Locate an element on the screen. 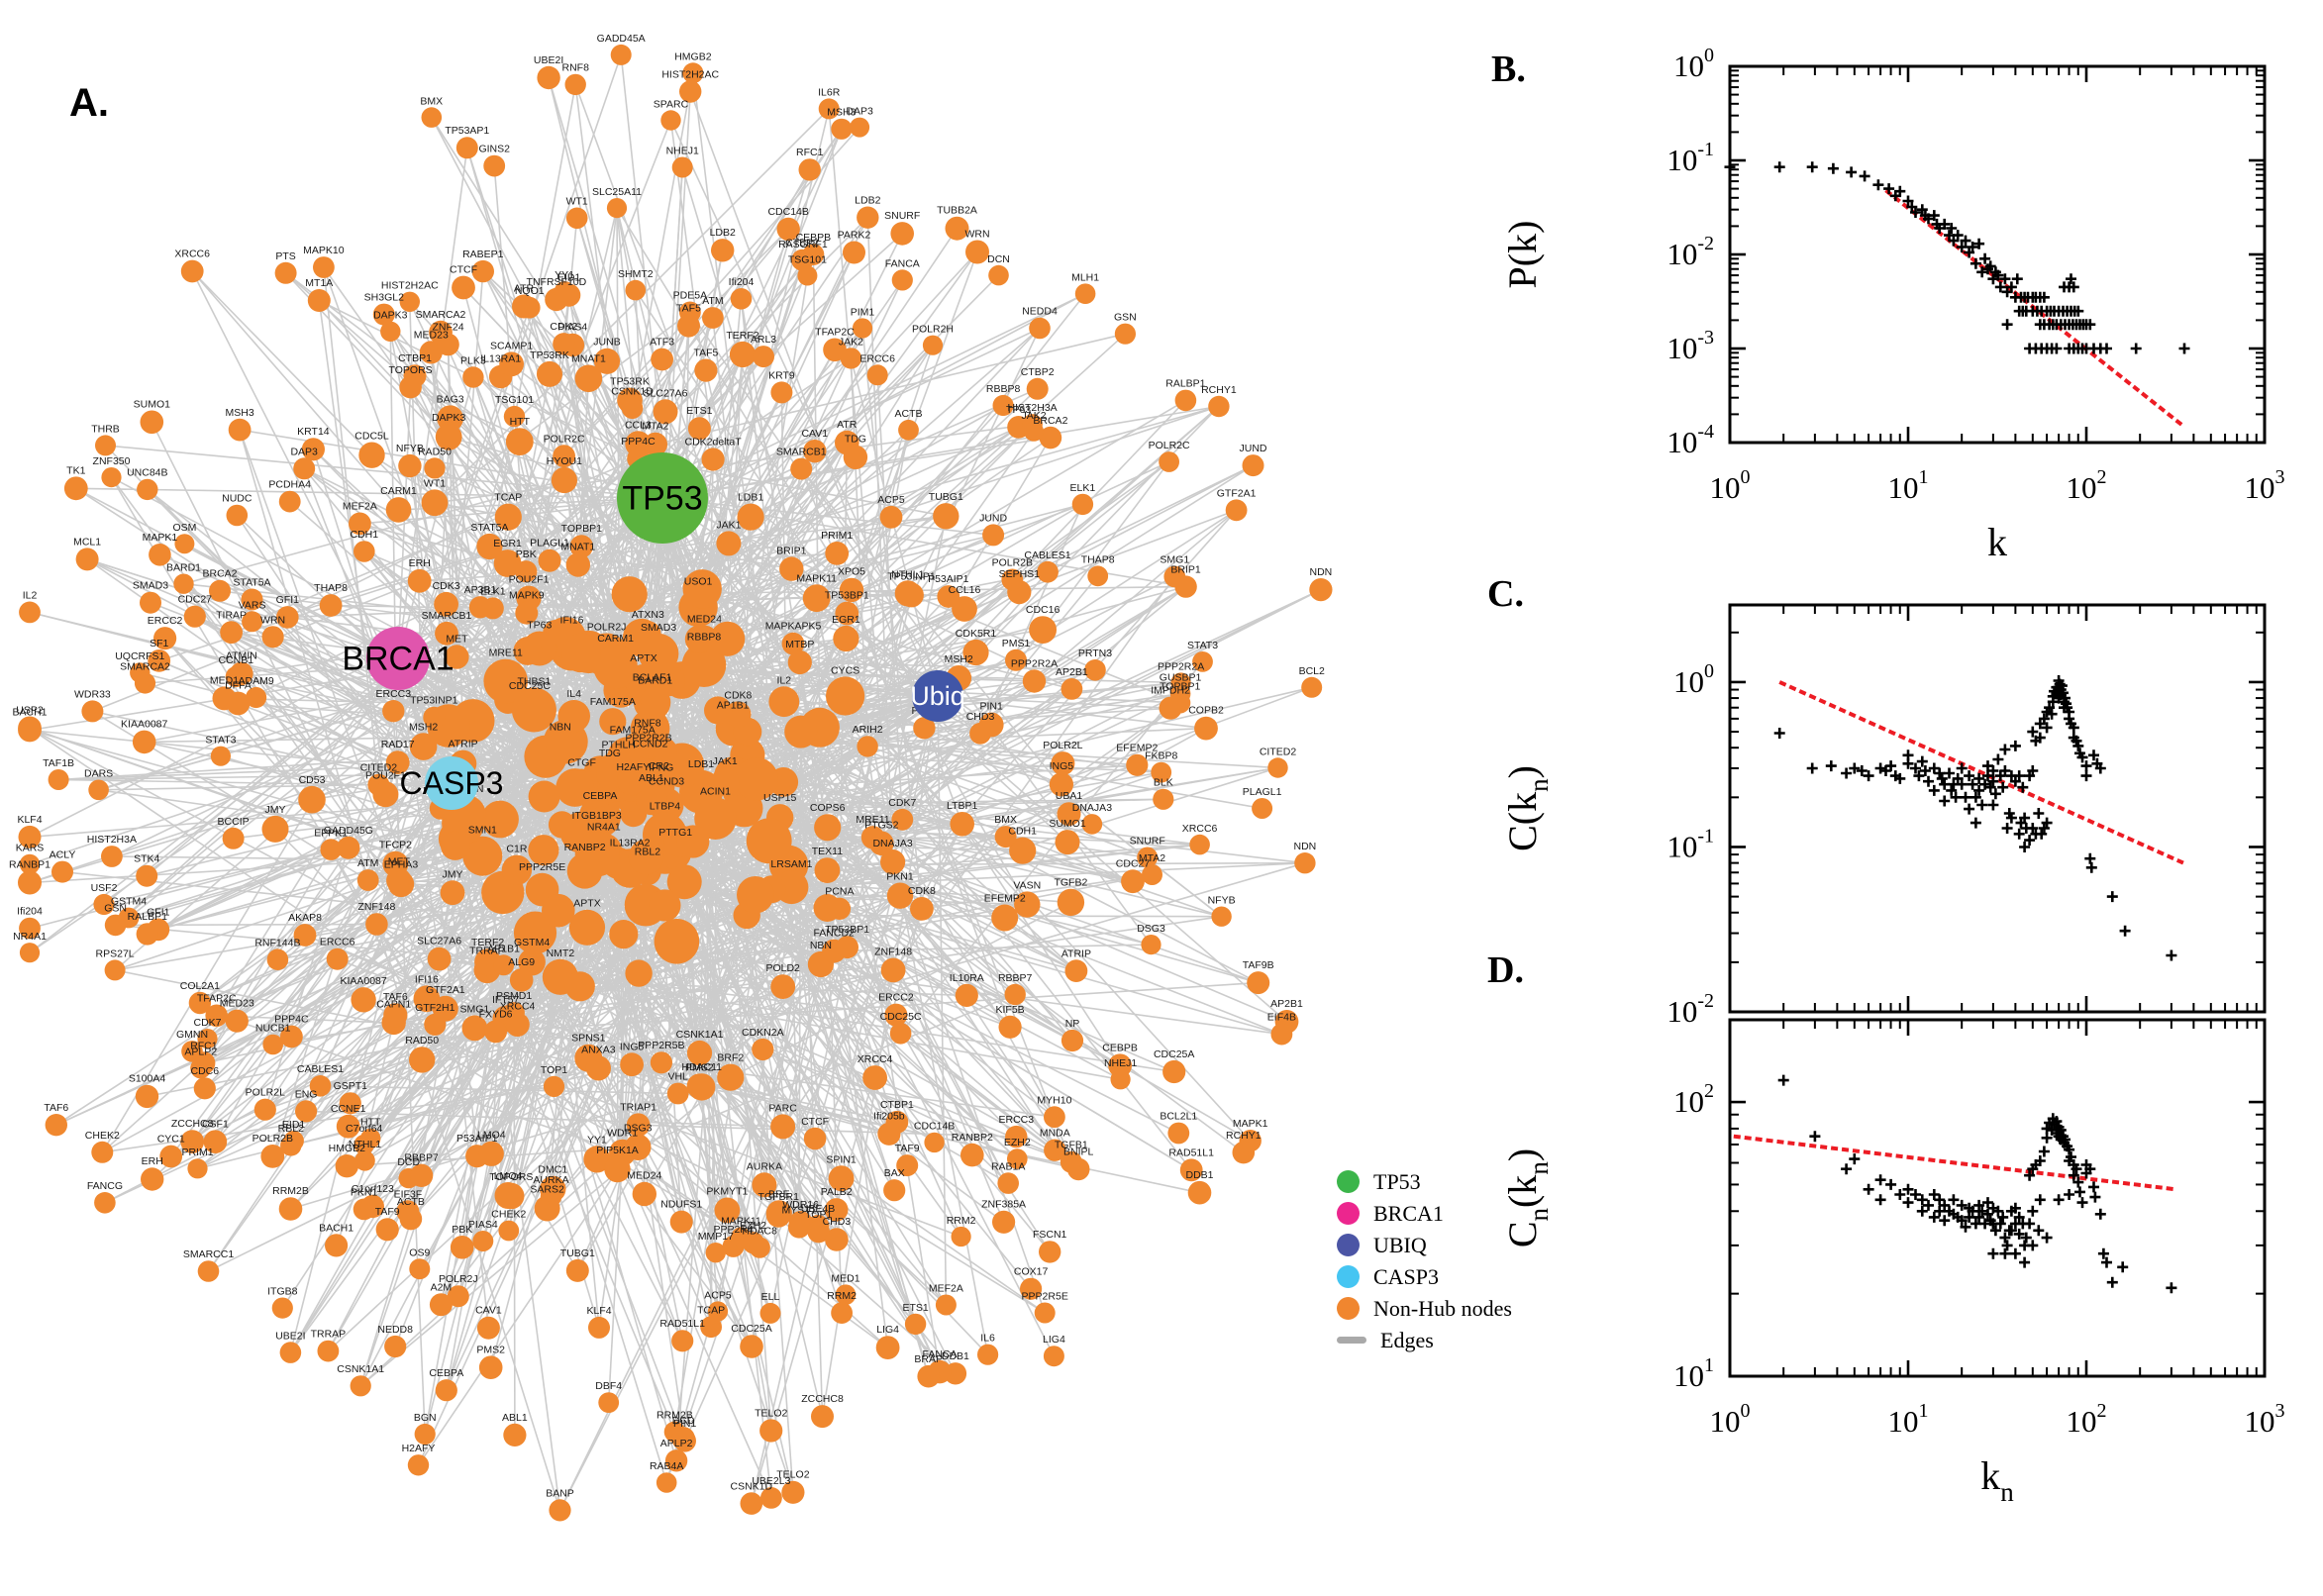 The height and width of the screenshot is (1596, 2323). network-hub-TP53 is located at coordinates (662, 498).